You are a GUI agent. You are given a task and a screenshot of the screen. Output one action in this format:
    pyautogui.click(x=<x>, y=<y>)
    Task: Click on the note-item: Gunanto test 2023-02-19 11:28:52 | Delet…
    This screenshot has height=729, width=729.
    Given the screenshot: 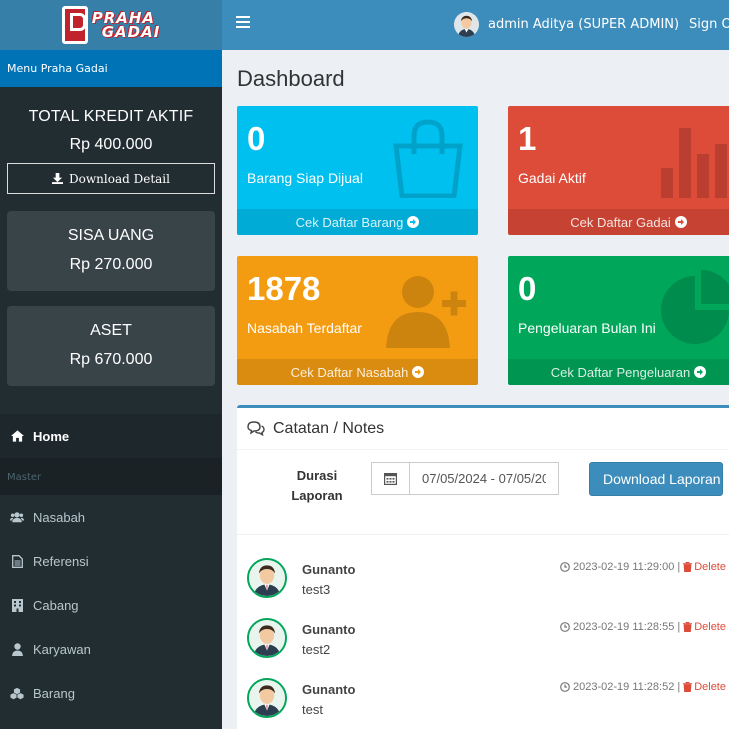 What is the action you would take?
    pyautogui.click(x=483, y=703)
    